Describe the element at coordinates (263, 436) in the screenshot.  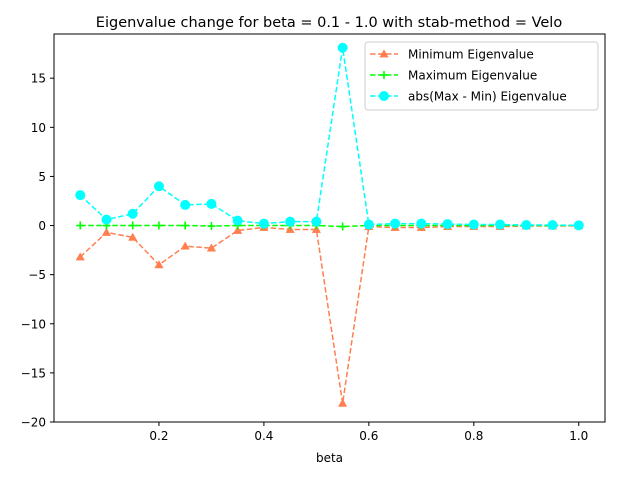
I see `x-tick-label: 0.4` at that location.